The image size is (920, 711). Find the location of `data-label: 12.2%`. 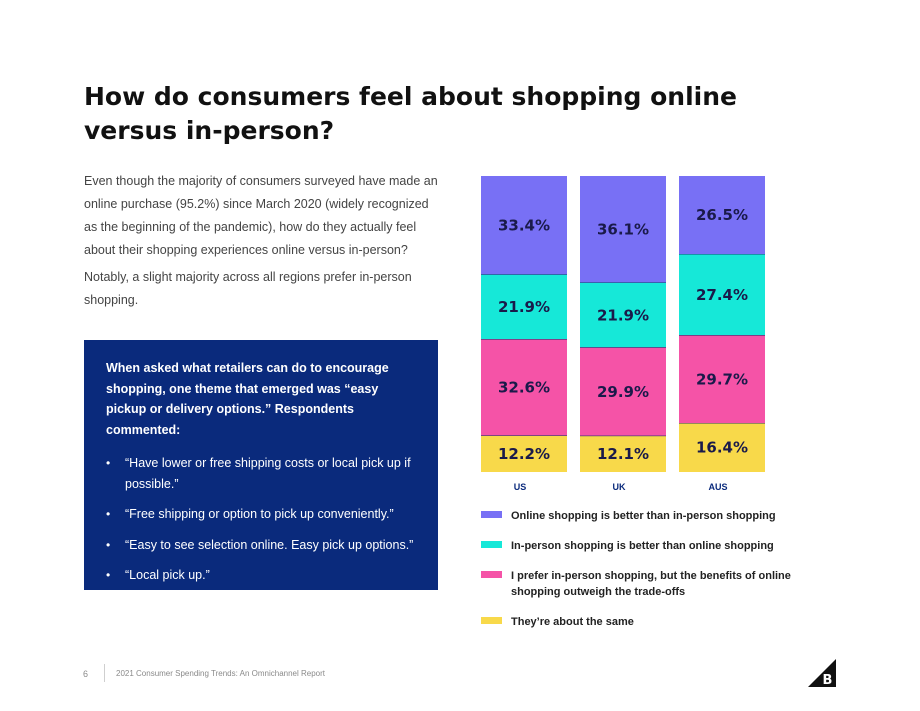

data-label: 12.2% is located at coordinates (524, 454).